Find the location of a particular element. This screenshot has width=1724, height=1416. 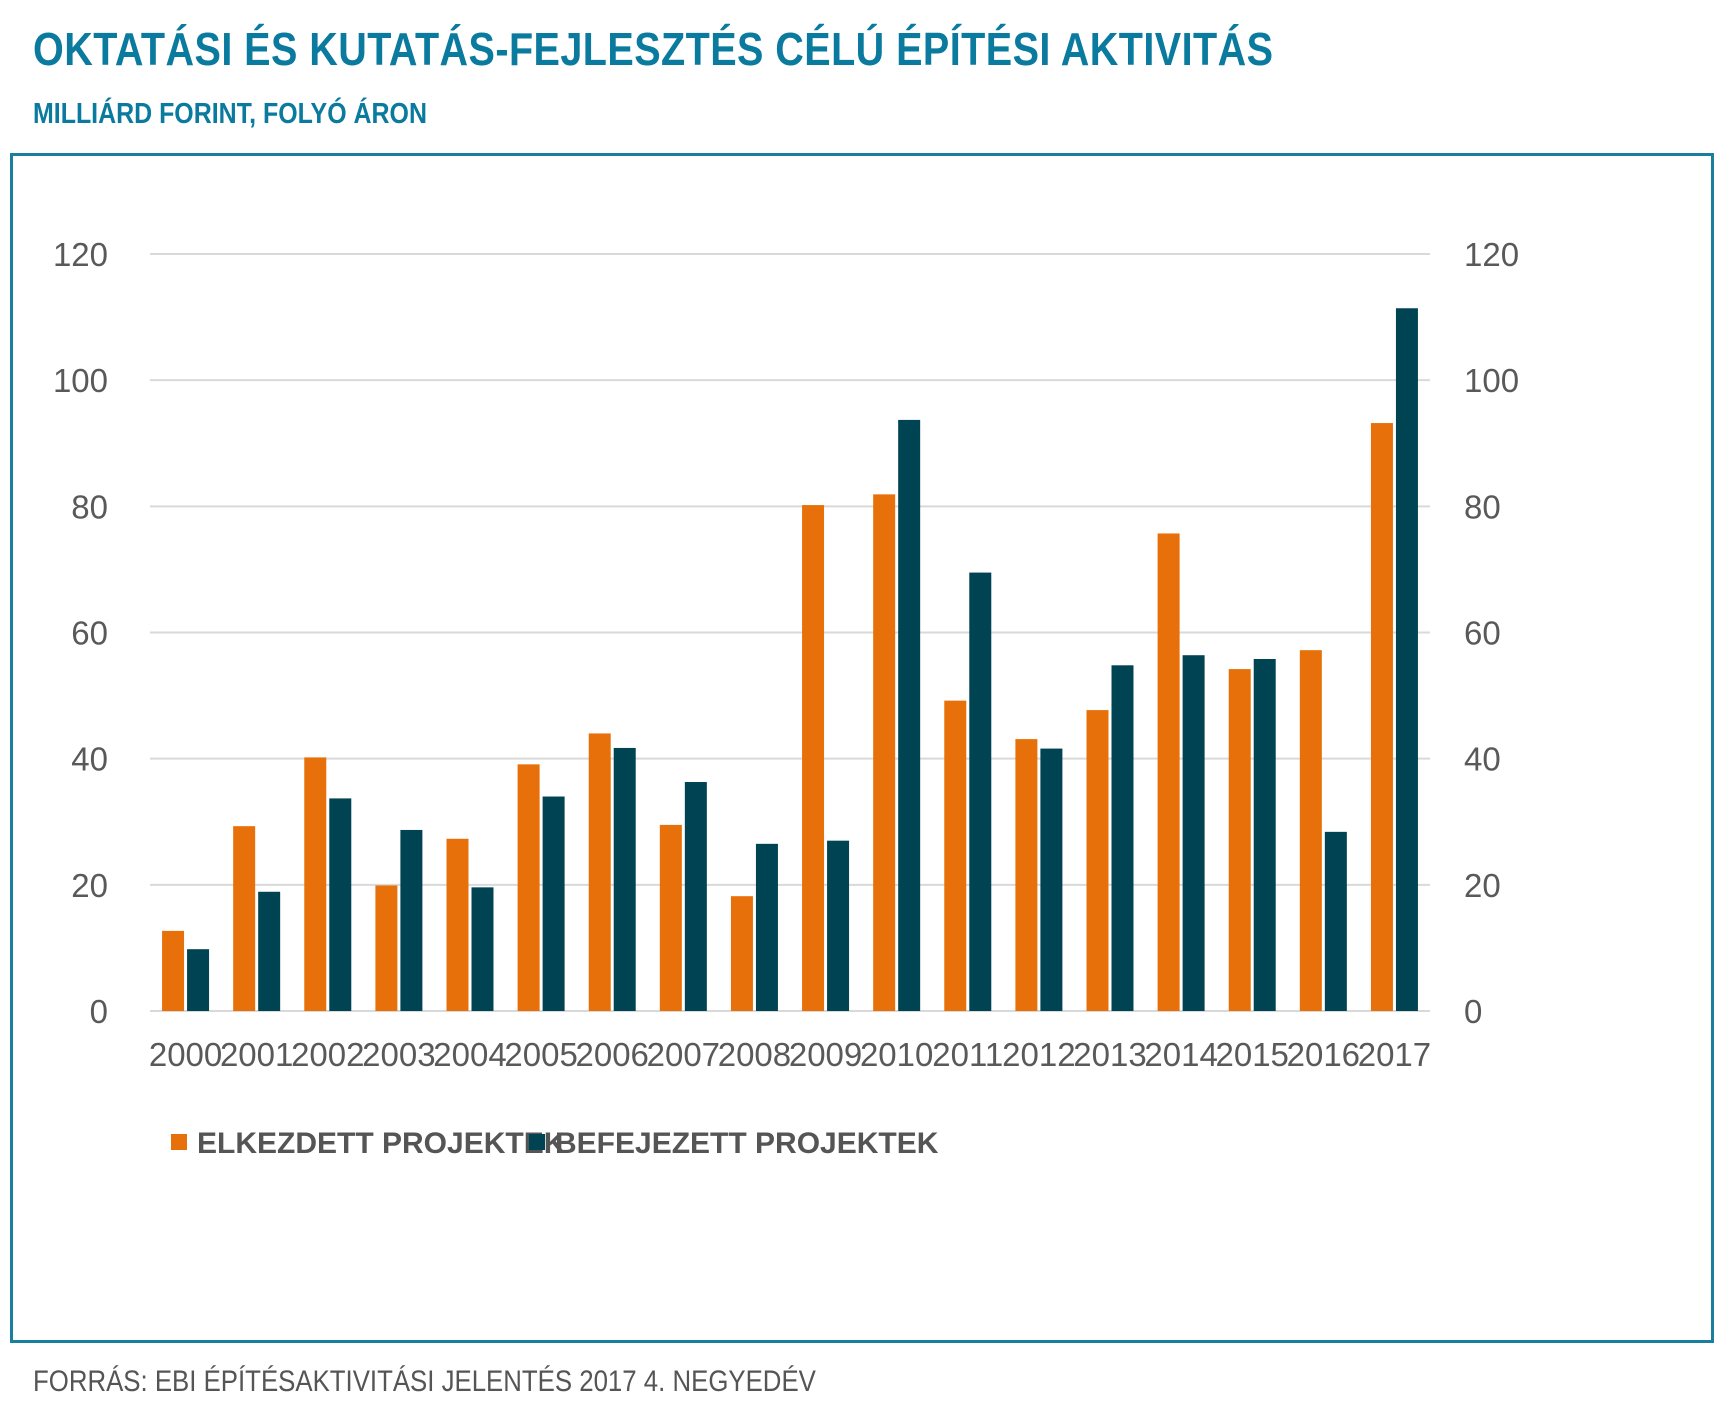

y-tick-label-right: 60 is located at coordinates (1482, 633).